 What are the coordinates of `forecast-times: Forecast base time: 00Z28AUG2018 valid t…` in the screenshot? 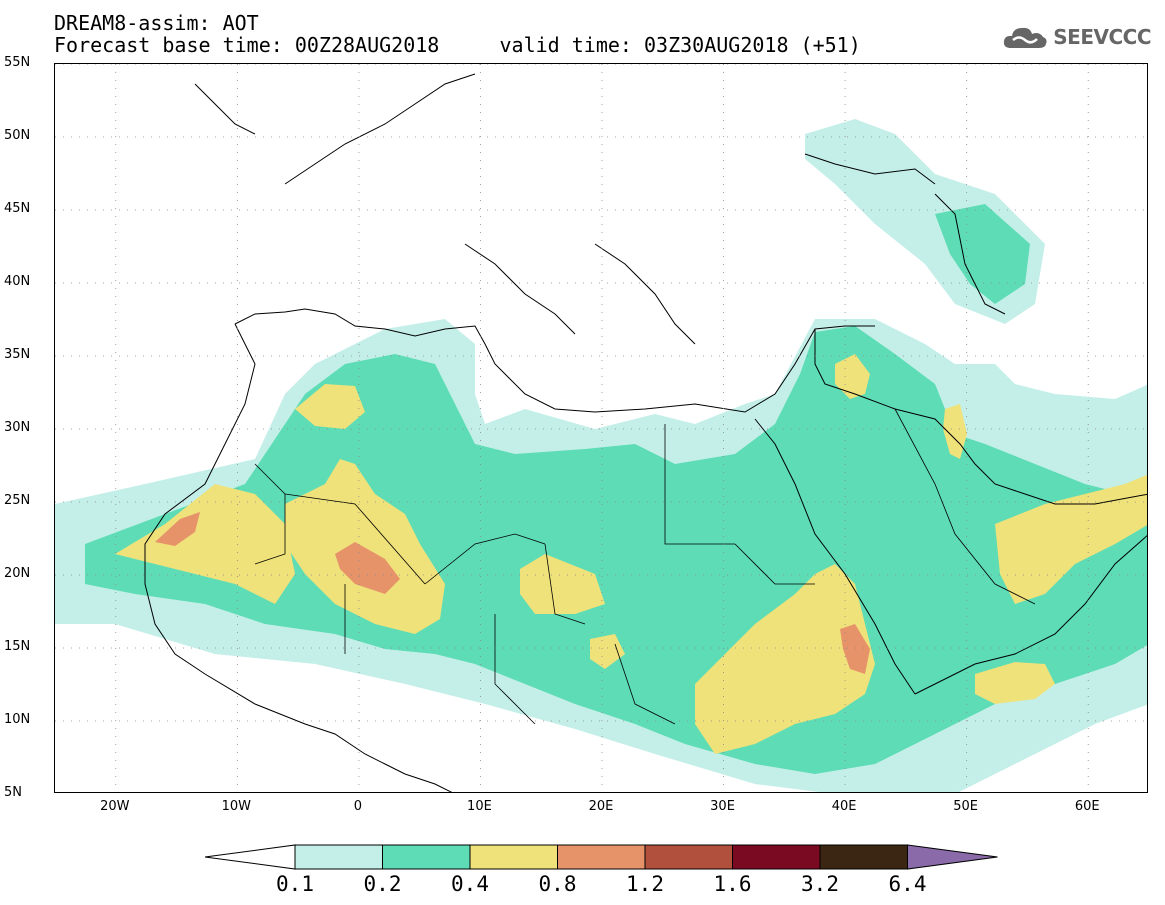 It's located at (457, 45).